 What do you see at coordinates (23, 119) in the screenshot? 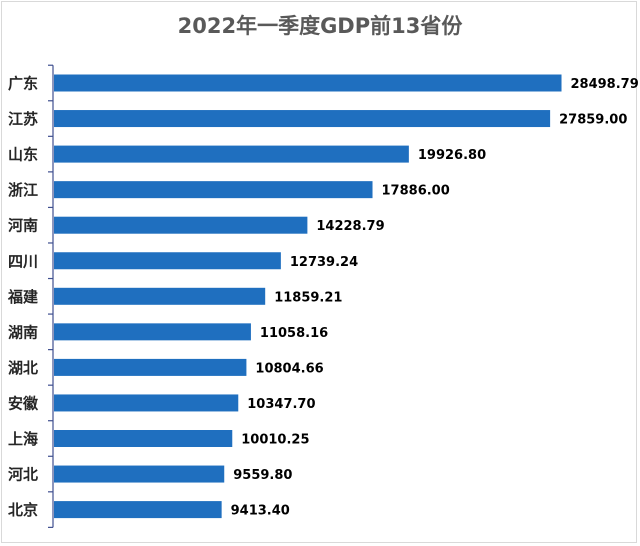
I see `category-label-1: 江苏` at bounding box center [23, 119].